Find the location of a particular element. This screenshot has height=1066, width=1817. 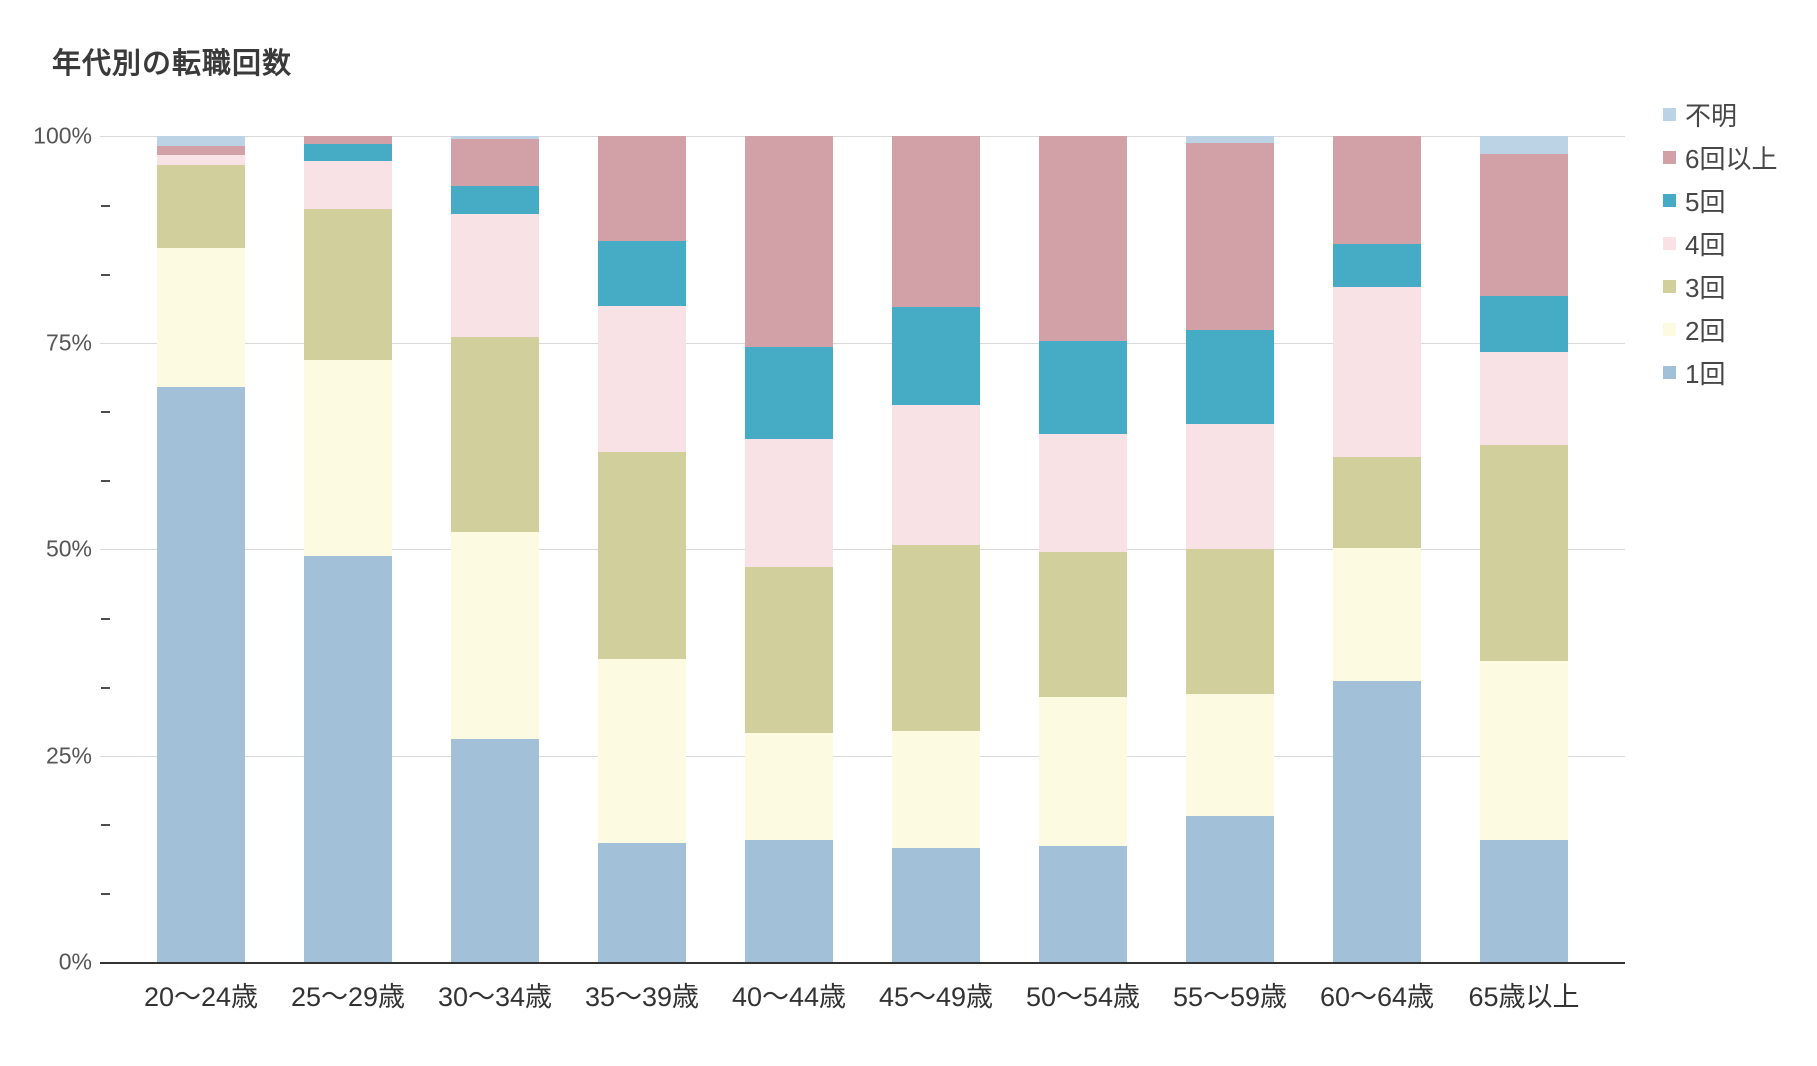

segment-35〜39歳-4回 is located at coordinates (642, 379).